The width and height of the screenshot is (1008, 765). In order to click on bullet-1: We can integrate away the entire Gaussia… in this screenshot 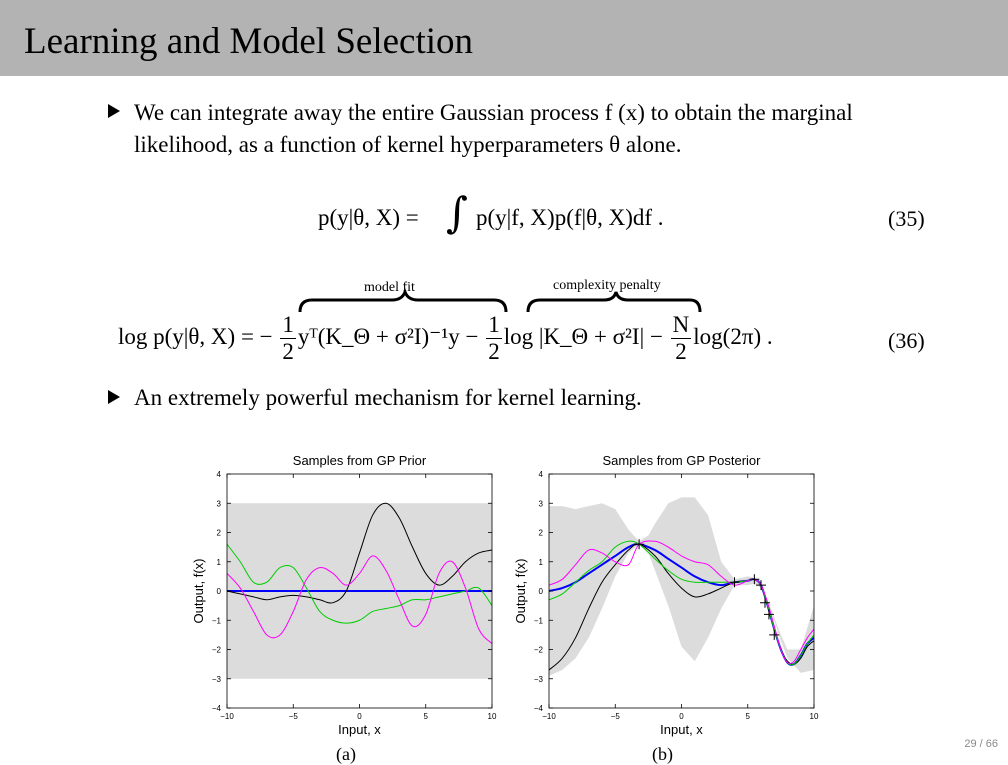, I will do `click(544, 129)`.